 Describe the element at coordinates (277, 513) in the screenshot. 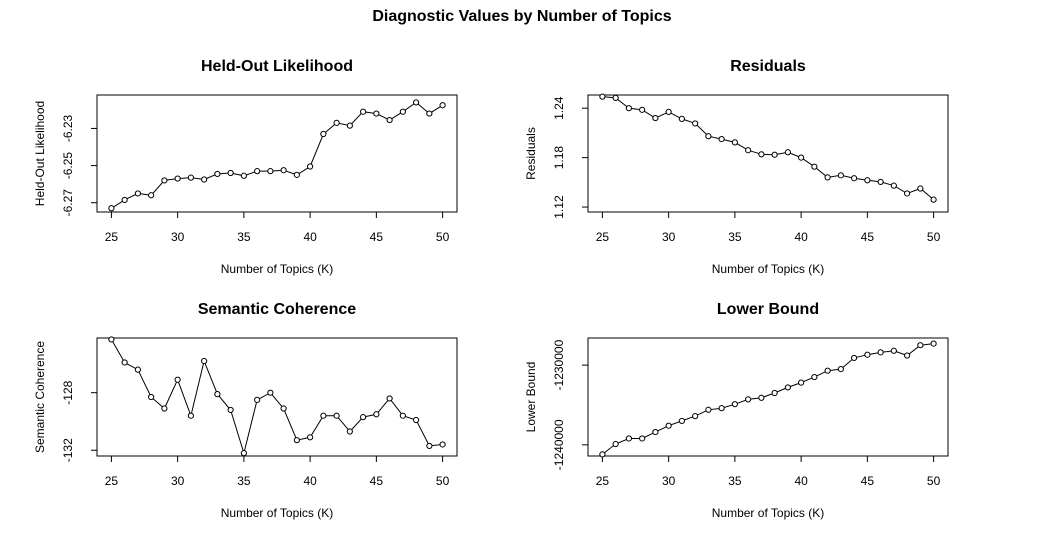

I see `panel-3-xlabel: Number of Topics (K)` at that location.